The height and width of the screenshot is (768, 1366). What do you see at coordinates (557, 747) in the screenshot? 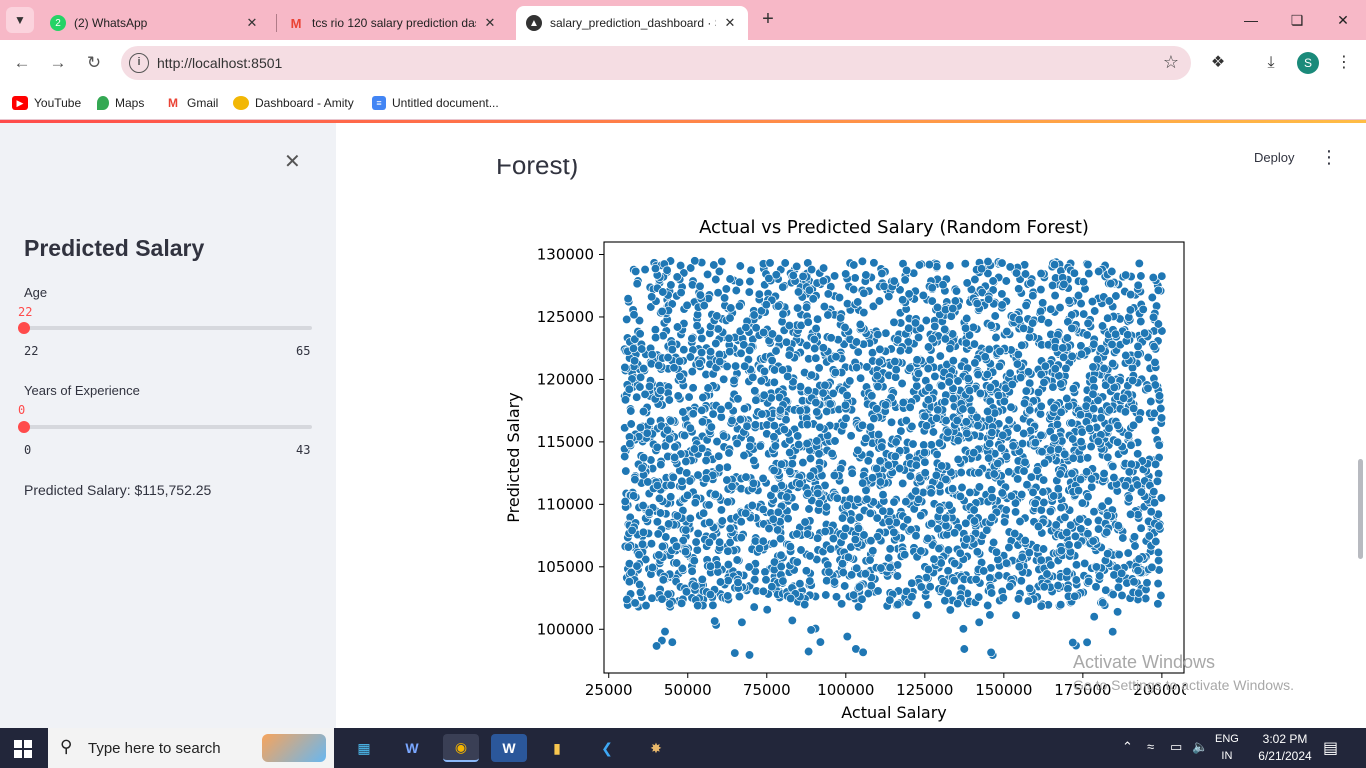
I see `file-explorer-icon: ▮` at bounding box center [557, 747].